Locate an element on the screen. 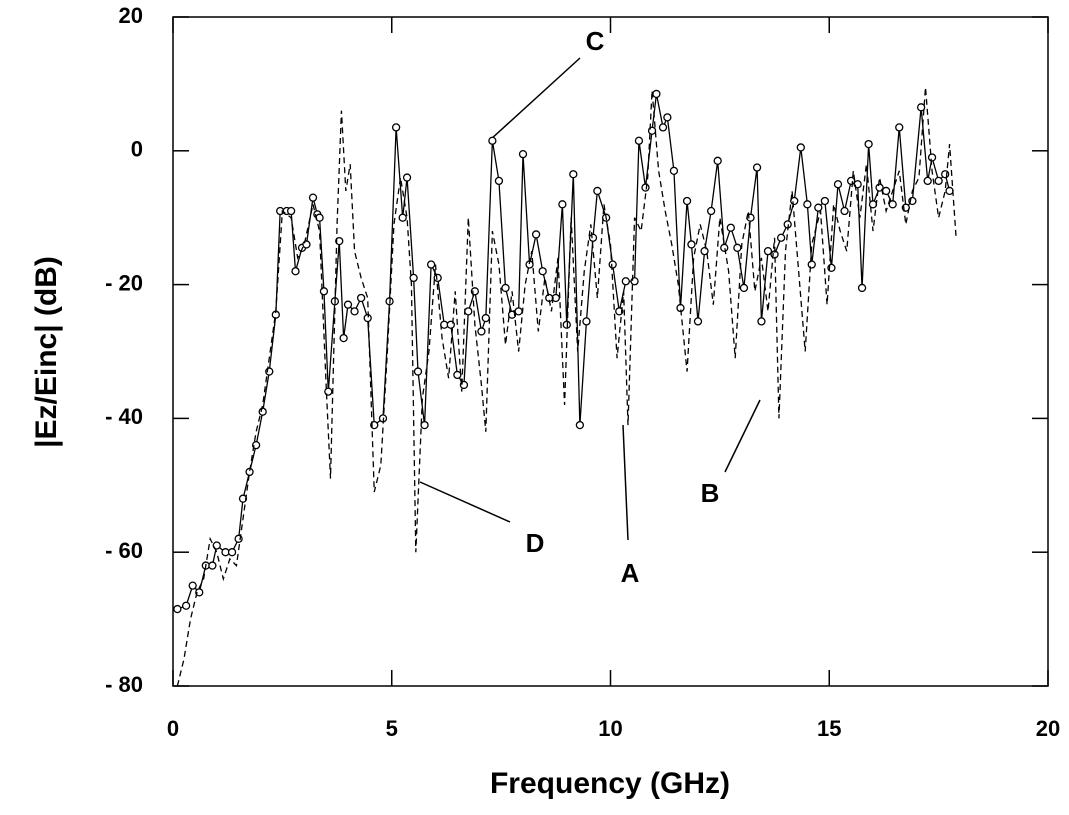  annotation: B is located at coordinates (710, 493).